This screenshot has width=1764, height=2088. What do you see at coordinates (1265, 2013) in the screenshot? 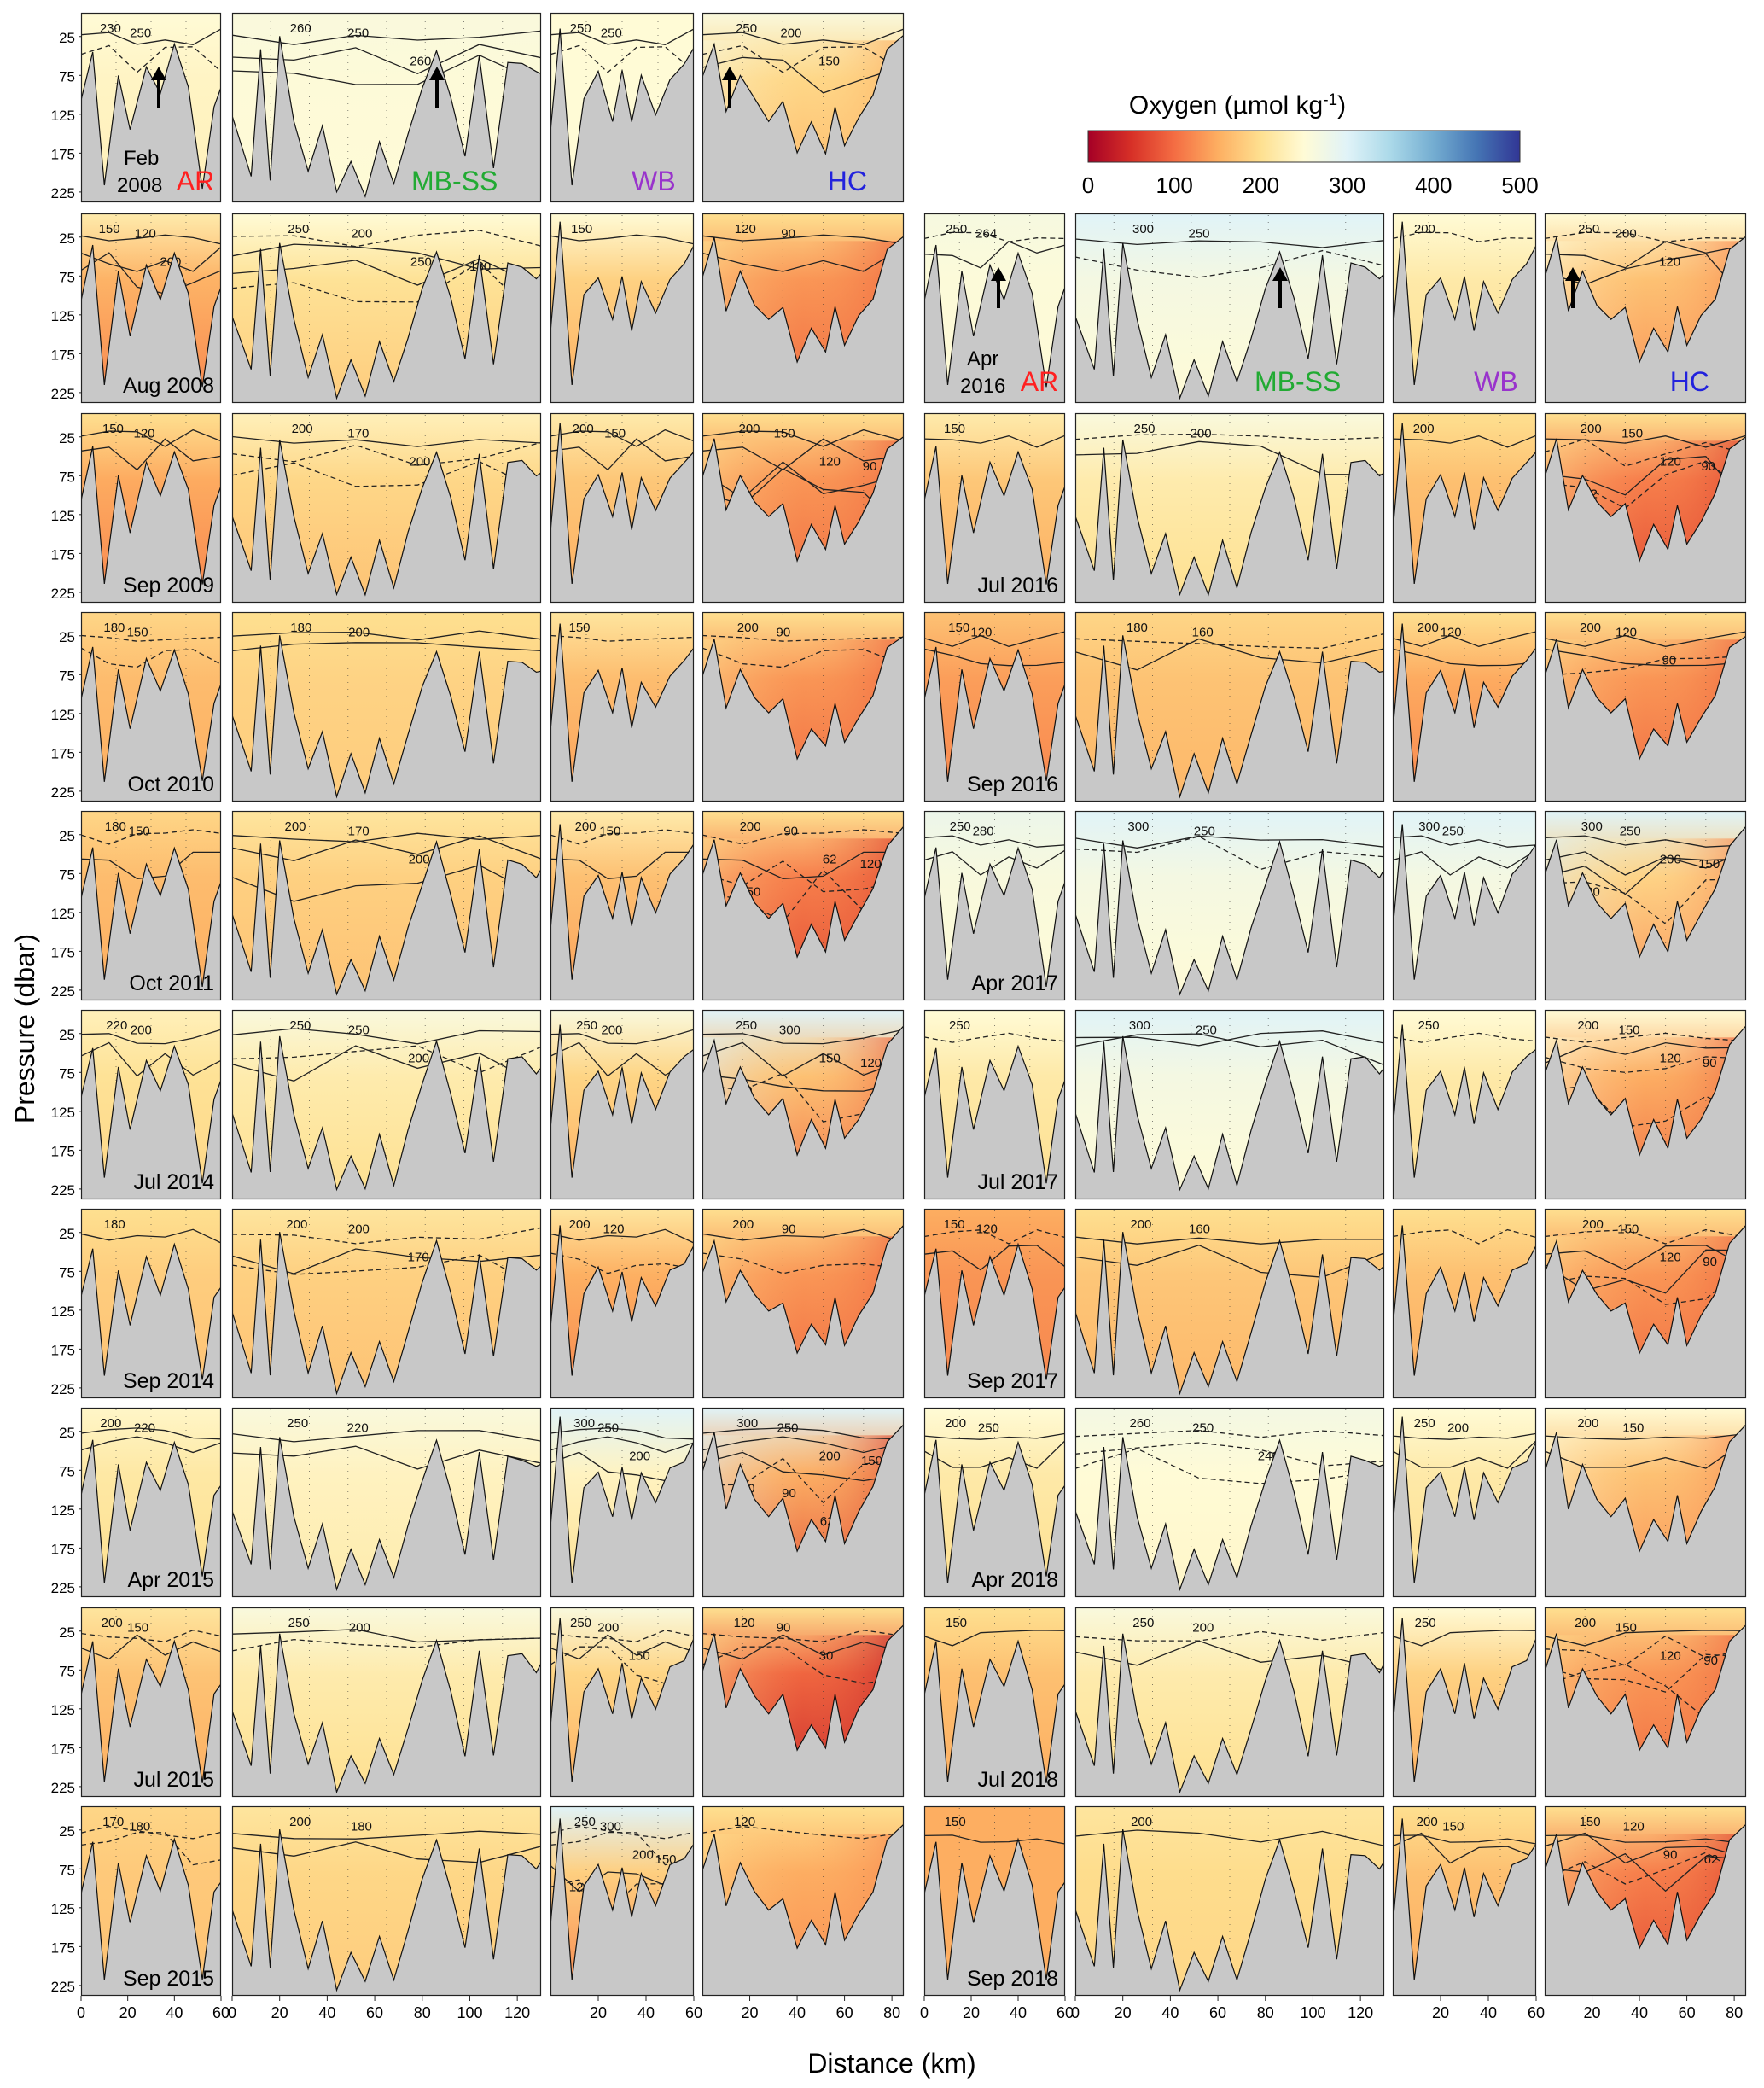
I see `x-tick-label: 80` at bounding box center [1265, 2013].